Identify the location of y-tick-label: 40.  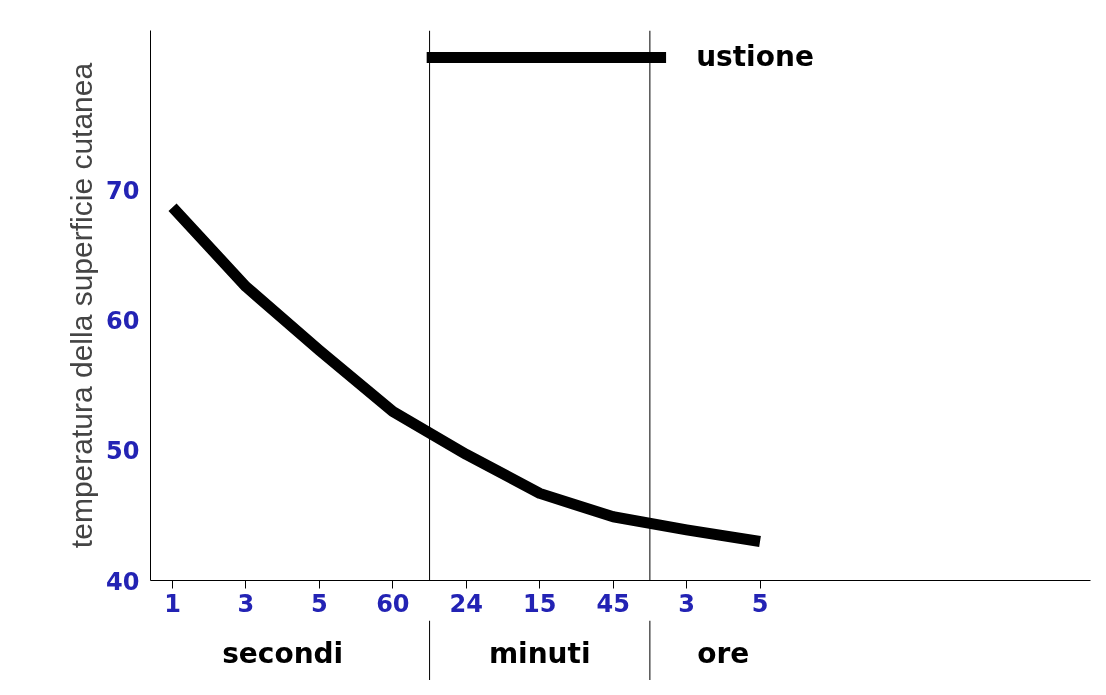
(123, 581).